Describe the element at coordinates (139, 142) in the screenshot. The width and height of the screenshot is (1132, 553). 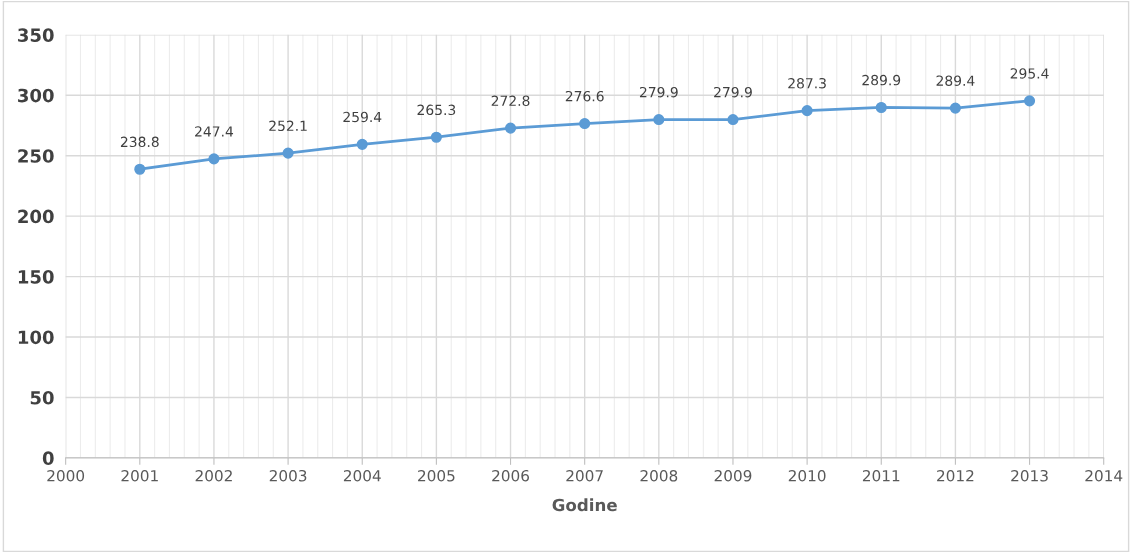
I see `data-label: 238.8` at that location.